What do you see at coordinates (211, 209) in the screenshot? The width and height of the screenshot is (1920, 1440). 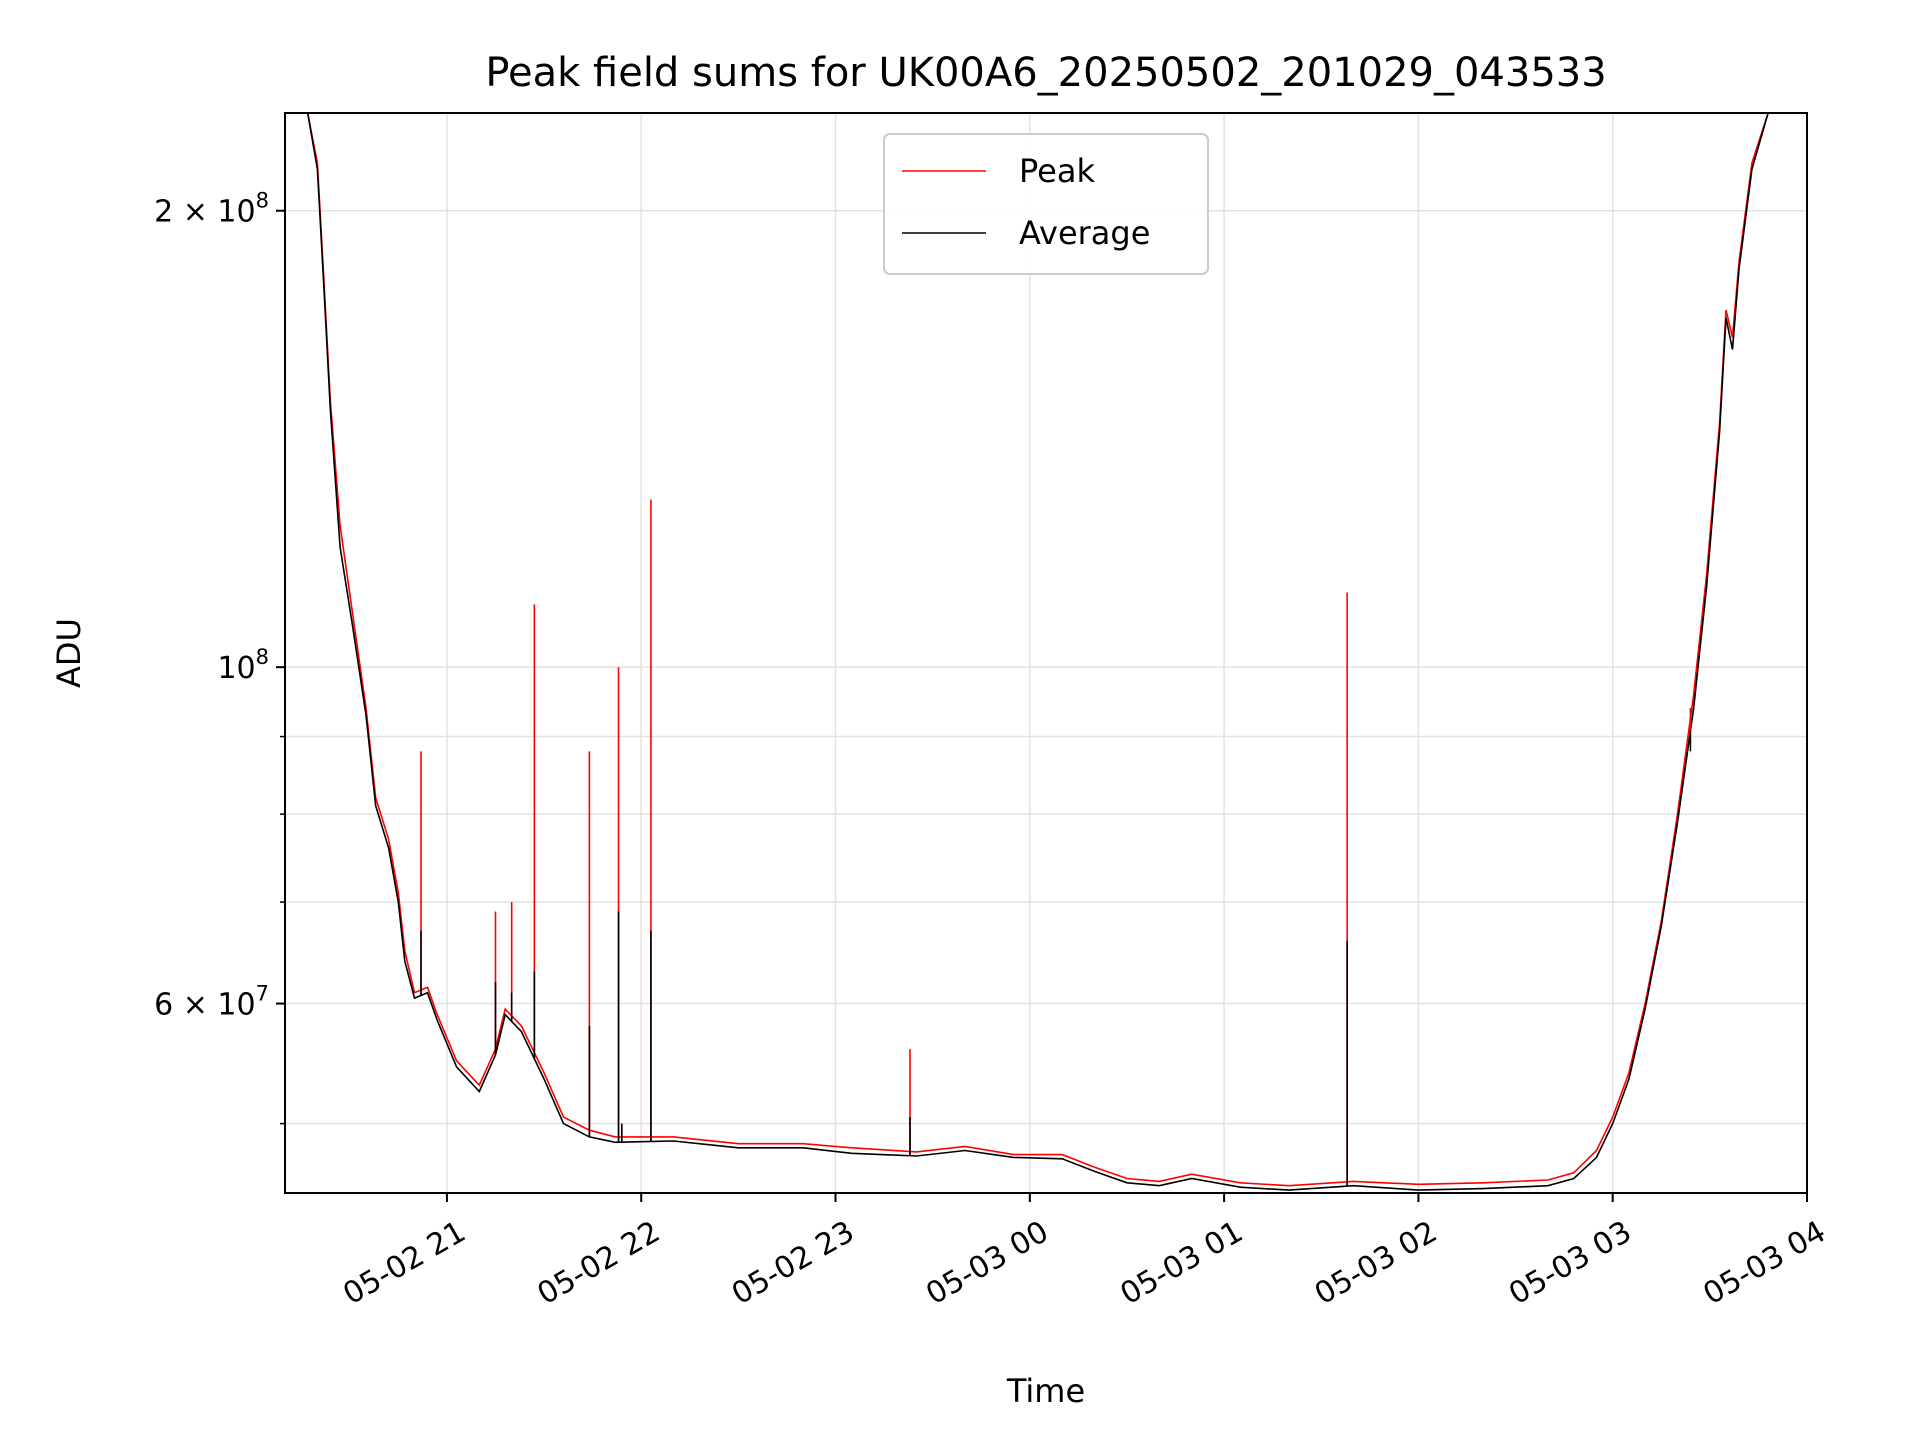 I see `y-tick-label: 2 × 108` at bounding box center [211, 209].